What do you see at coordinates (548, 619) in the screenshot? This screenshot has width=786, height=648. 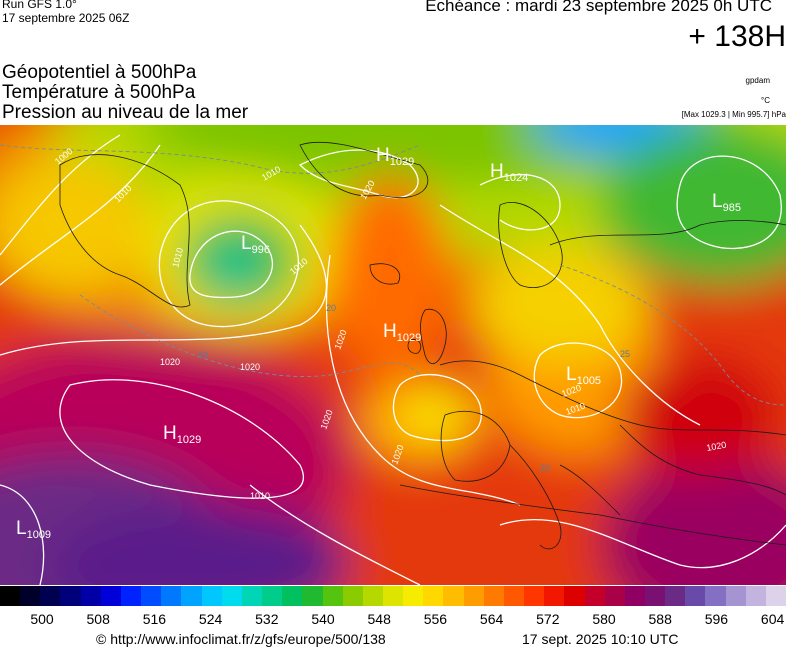 I see `colorbar-tick-label: 572` at bounding box center [548, 619].